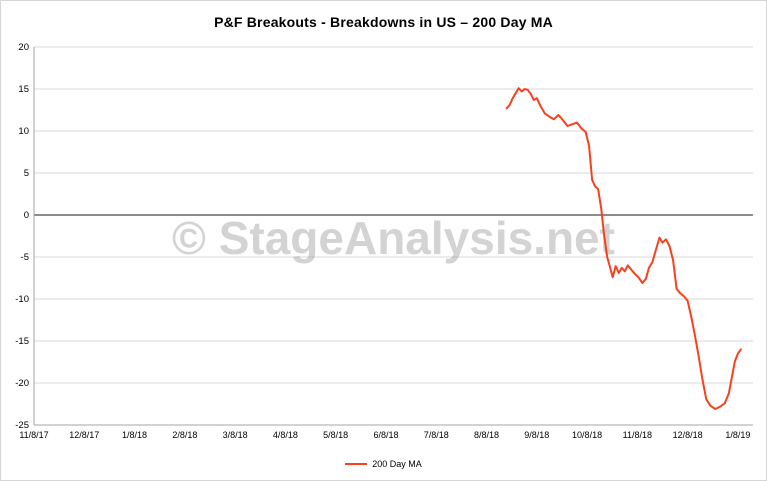 This screenshot has width=767, height=481. What do you see at coordinates (184, 435) in the screenshot?
I see `x-tick-label: 2/8/18` at bounding box center [184, 435].